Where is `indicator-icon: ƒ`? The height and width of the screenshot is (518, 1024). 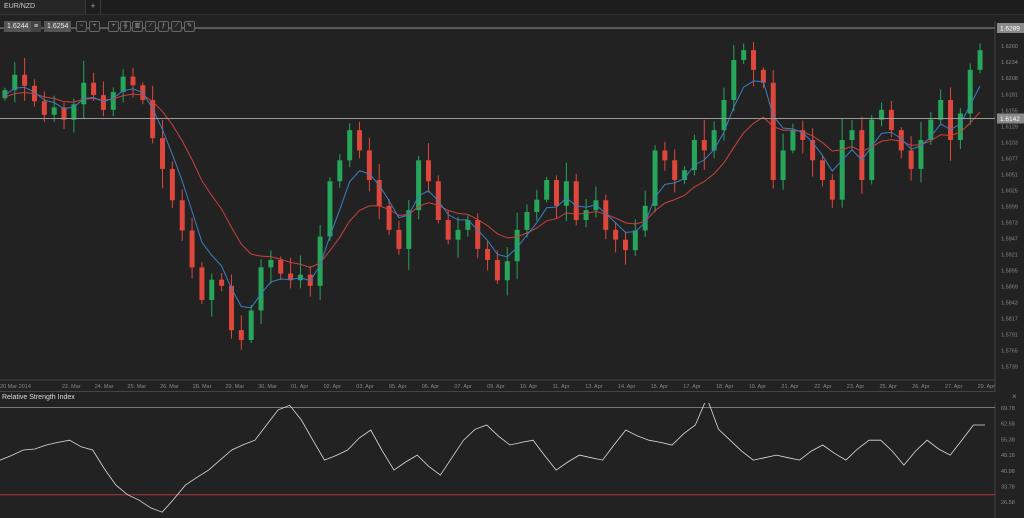 indicator-icon: ƒ is located at coordinates (163, 26).